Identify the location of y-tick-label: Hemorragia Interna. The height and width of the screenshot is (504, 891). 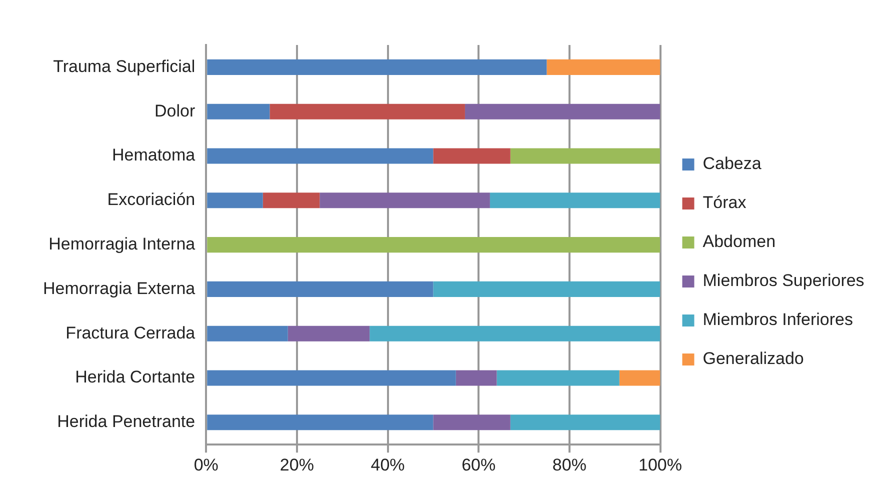
(122, 244).